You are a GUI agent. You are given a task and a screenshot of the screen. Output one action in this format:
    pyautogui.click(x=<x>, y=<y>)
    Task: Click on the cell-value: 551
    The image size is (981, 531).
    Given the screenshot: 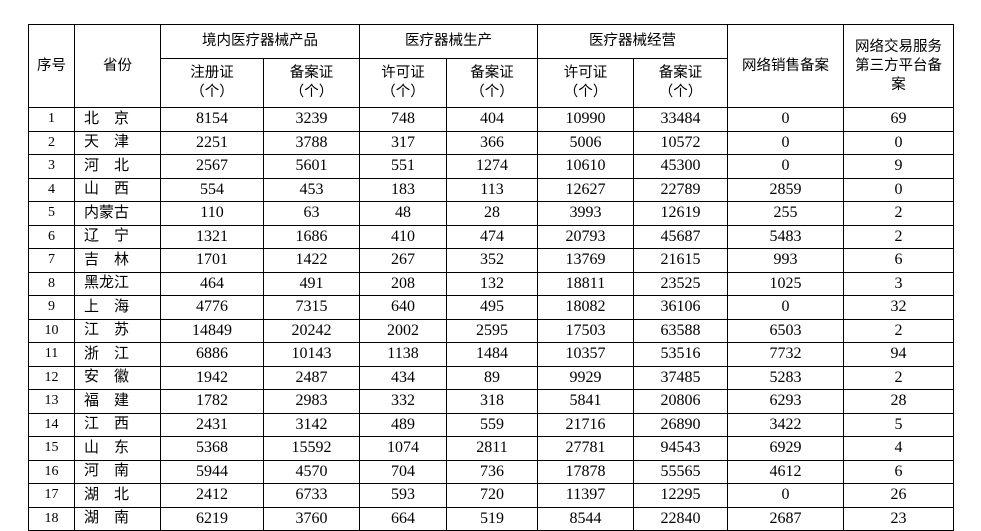 What is the action you would take?
    pyautogui.click(x=403, y=166)
    